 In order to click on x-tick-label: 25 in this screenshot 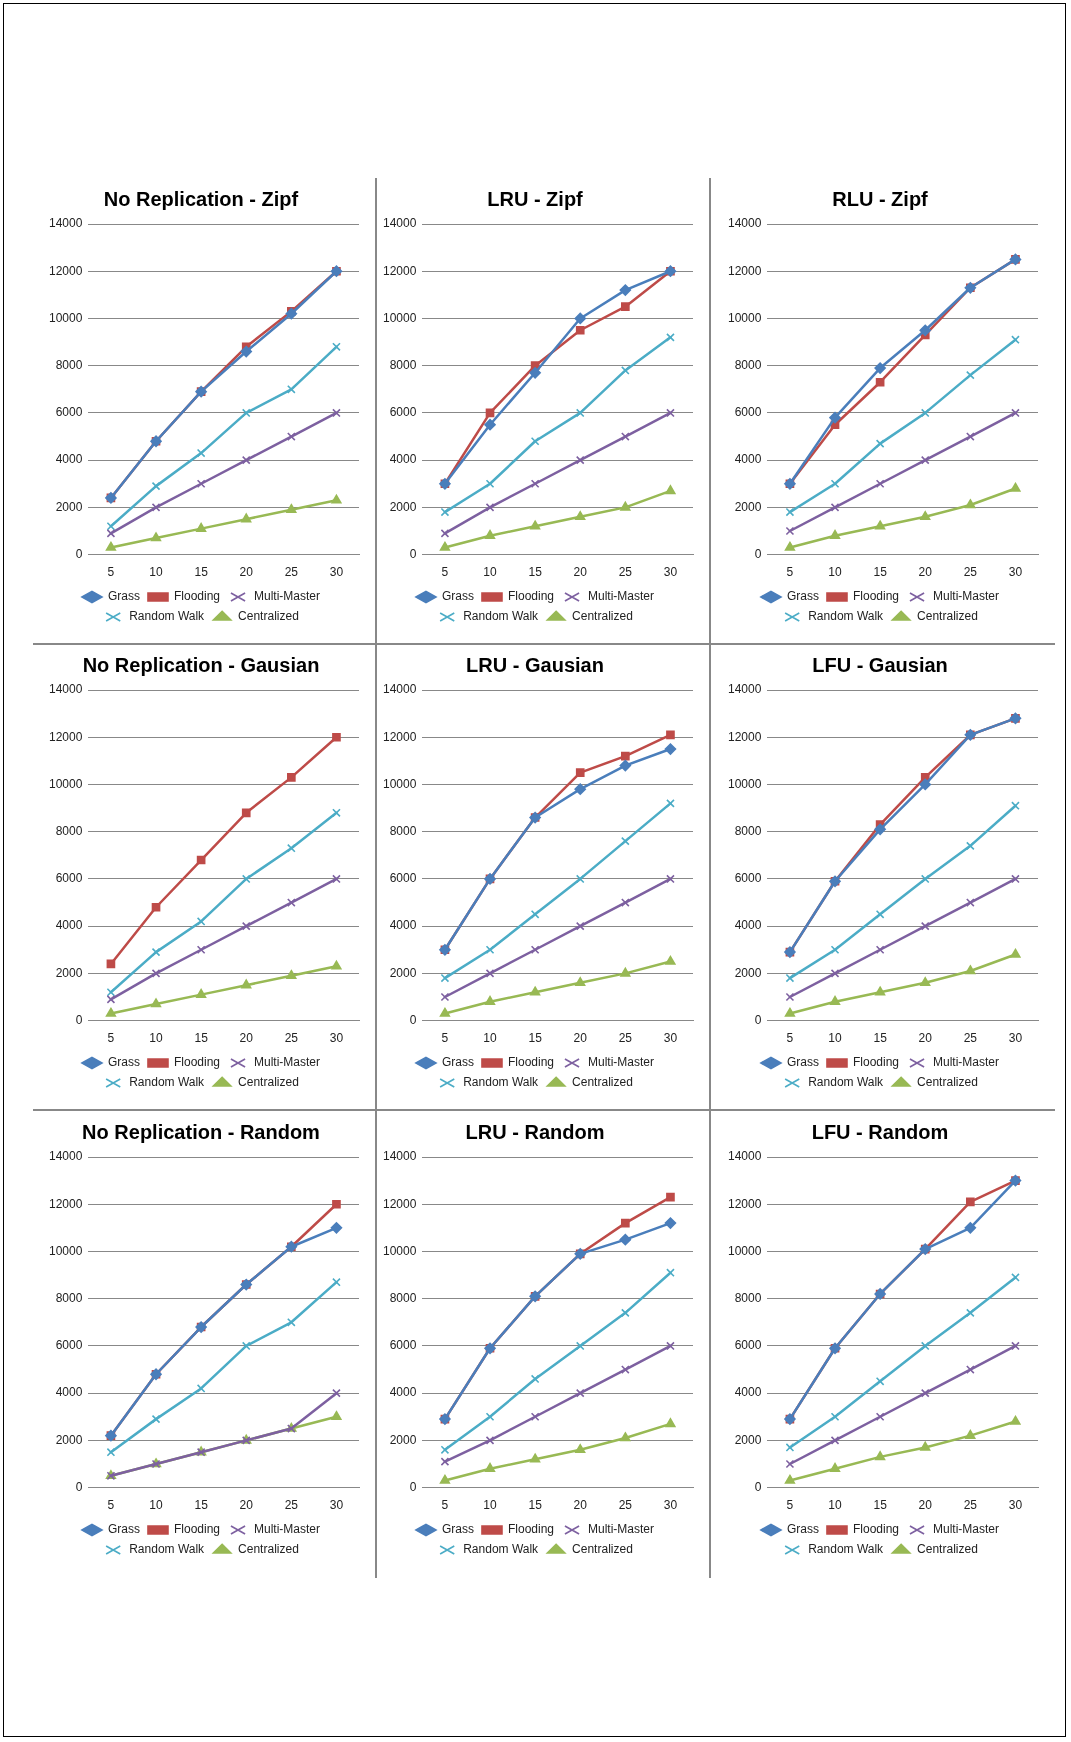, I will do `click(291, 1505)`.